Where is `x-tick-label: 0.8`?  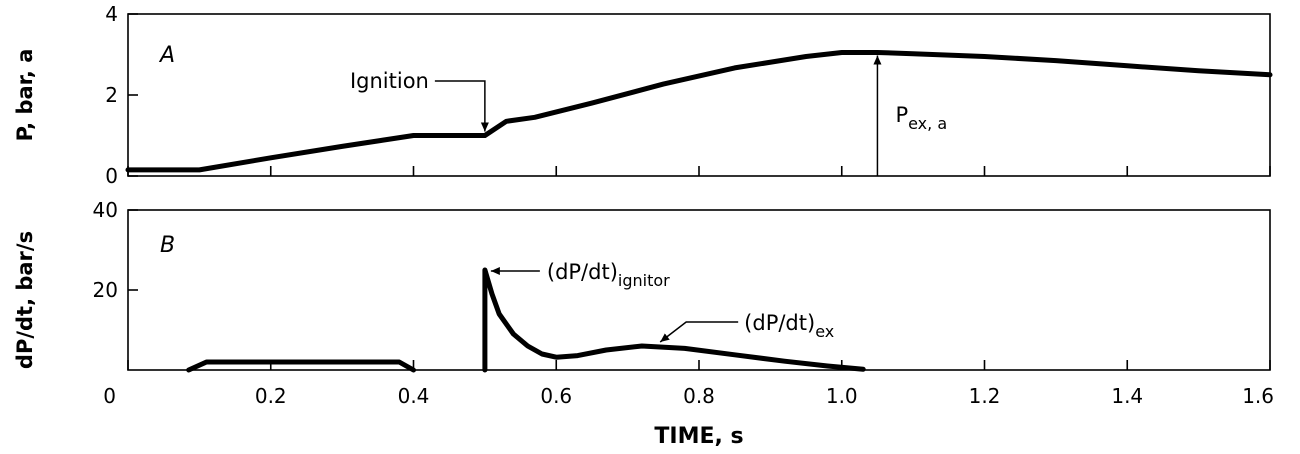
x-tick-label: 0.8 is located at coordinates (699, 396).